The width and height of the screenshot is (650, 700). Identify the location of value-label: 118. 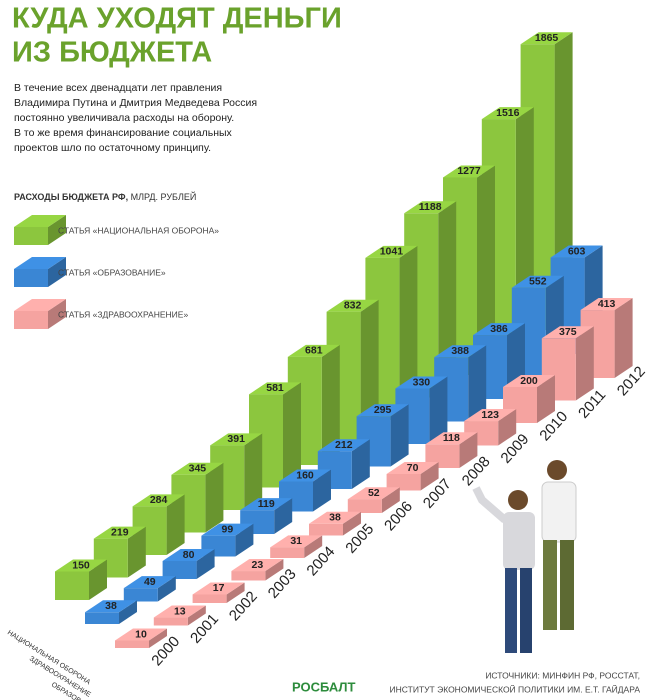
(451, 438).